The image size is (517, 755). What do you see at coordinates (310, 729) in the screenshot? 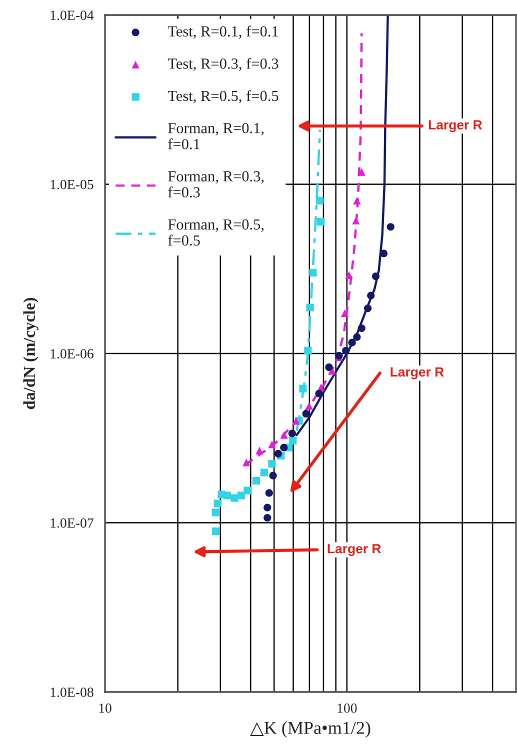
I see `x-axis-title: △K (MPa•m1/2)` at bounding box center [310, 729].